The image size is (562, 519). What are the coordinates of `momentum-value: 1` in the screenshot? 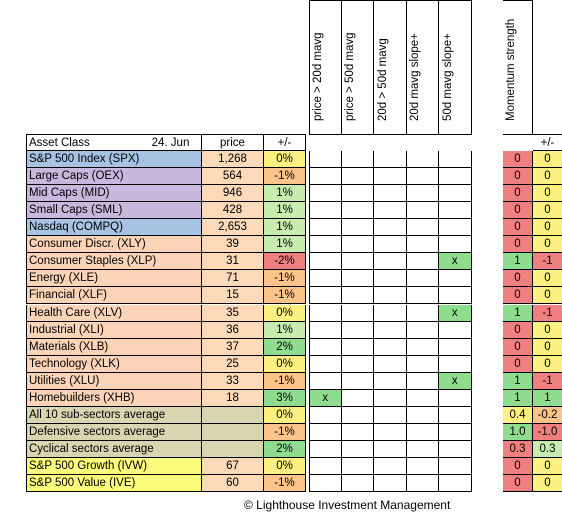 It's located at (518, 313).